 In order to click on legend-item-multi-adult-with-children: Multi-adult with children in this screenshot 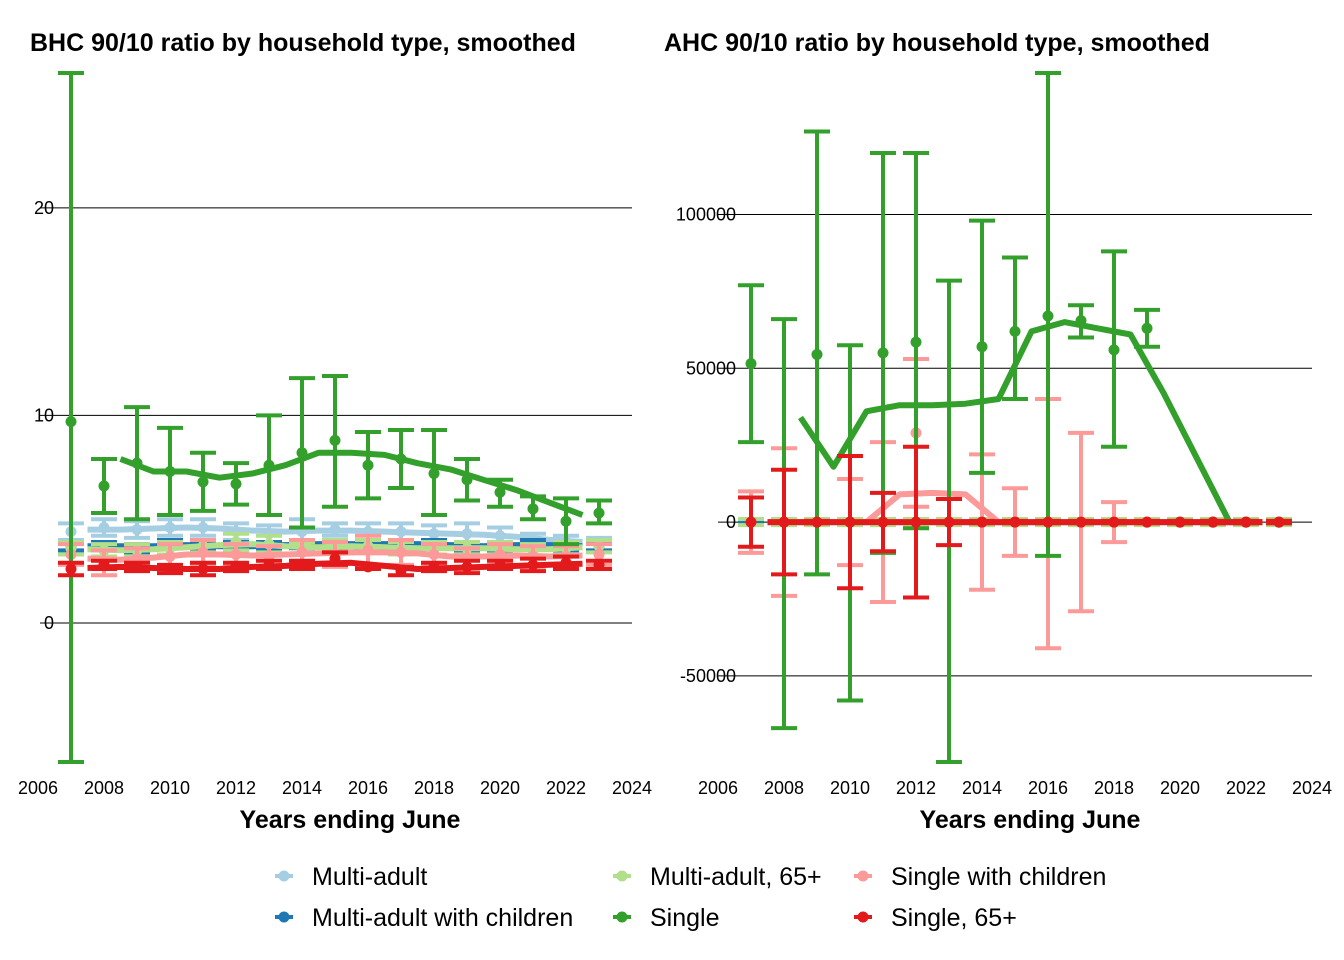, I will do `click(424, 918)`.